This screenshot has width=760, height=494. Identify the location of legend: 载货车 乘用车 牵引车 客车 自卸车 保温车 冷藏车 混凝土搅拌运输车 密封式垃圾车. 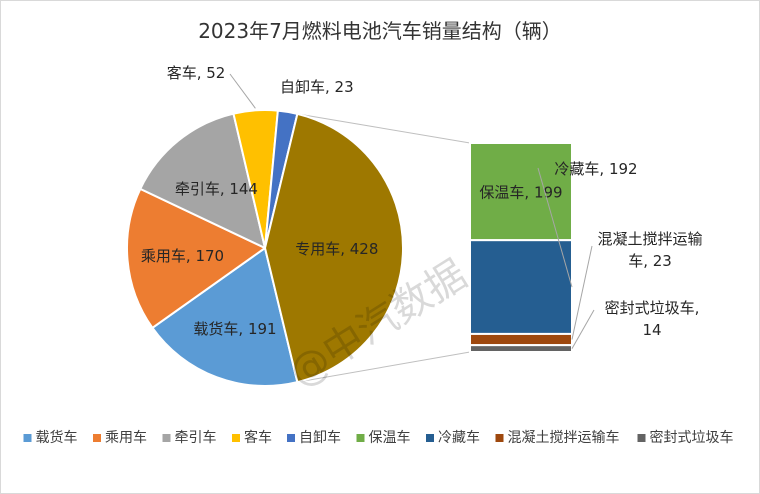
(378, 437).